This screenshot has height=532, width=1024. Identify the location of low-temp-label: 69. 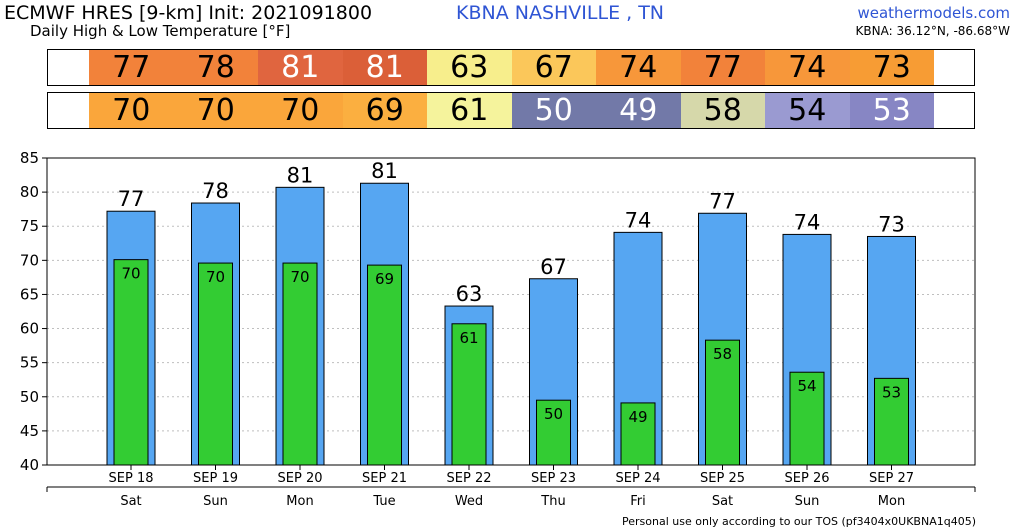
(384, 279).